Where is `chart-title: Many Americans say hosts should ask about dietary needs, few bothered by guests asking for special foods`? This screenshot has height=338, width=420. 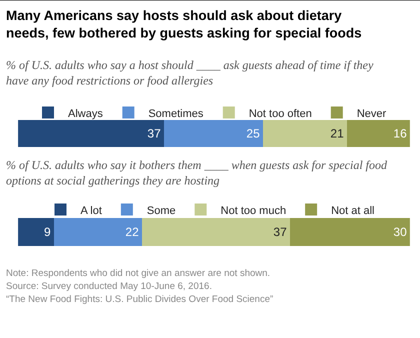 chart-title: Many Americans say hosts should ask about dietary needs, few bothered by guests asking for special foods is located at coordinates (184, 24).